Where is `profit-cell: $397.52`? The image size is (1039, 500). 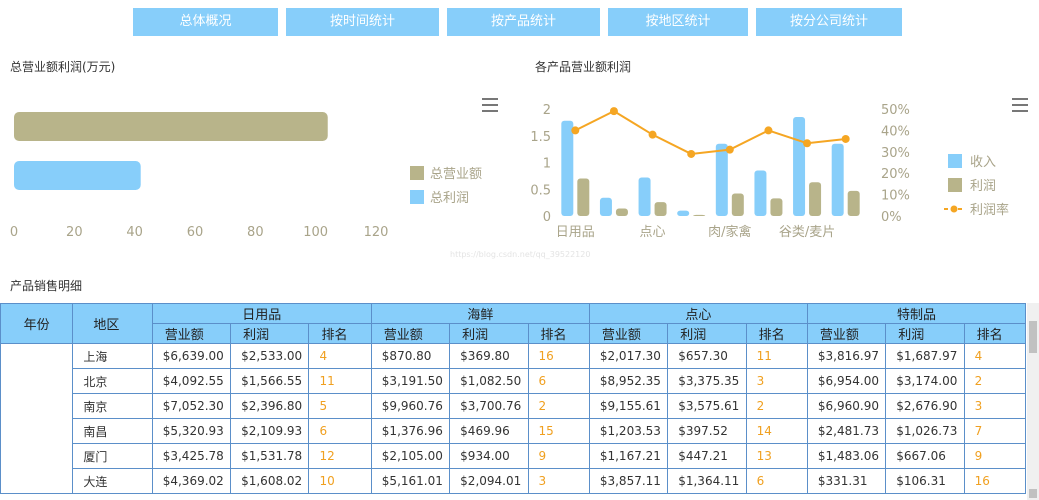 profit-cell: $397.52 is located at coordinates (707, 431).